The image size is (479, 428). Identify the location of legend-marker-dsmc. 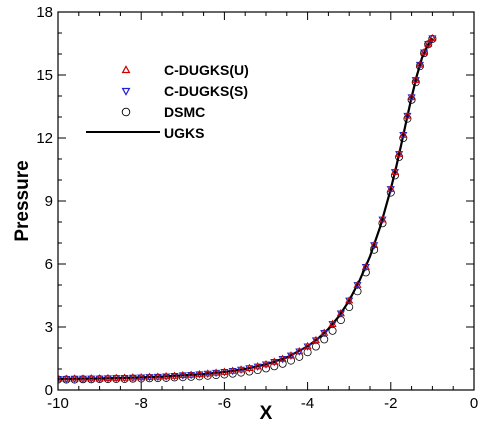
(126, 112).